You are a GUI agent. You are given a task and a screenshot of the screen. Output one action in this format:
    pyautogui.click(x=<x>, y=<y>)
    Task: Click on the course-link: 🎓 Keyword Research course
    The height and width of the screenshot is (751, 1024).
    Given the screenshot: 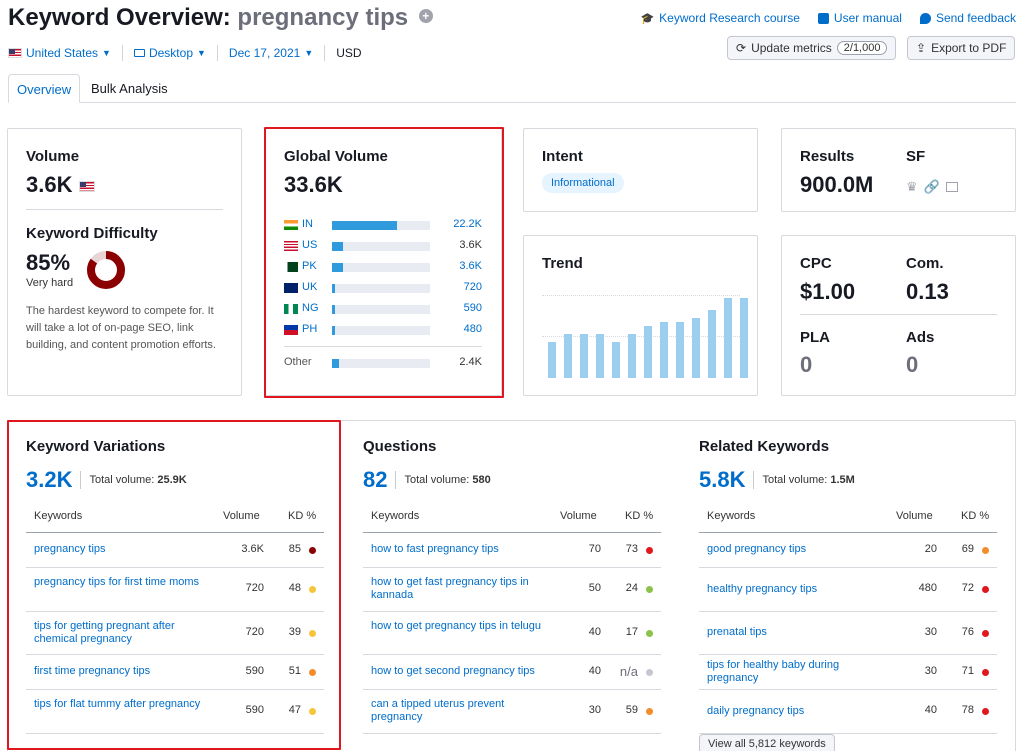 What is the action you would take?
    pyautogui.click(x=720, y=18)
    